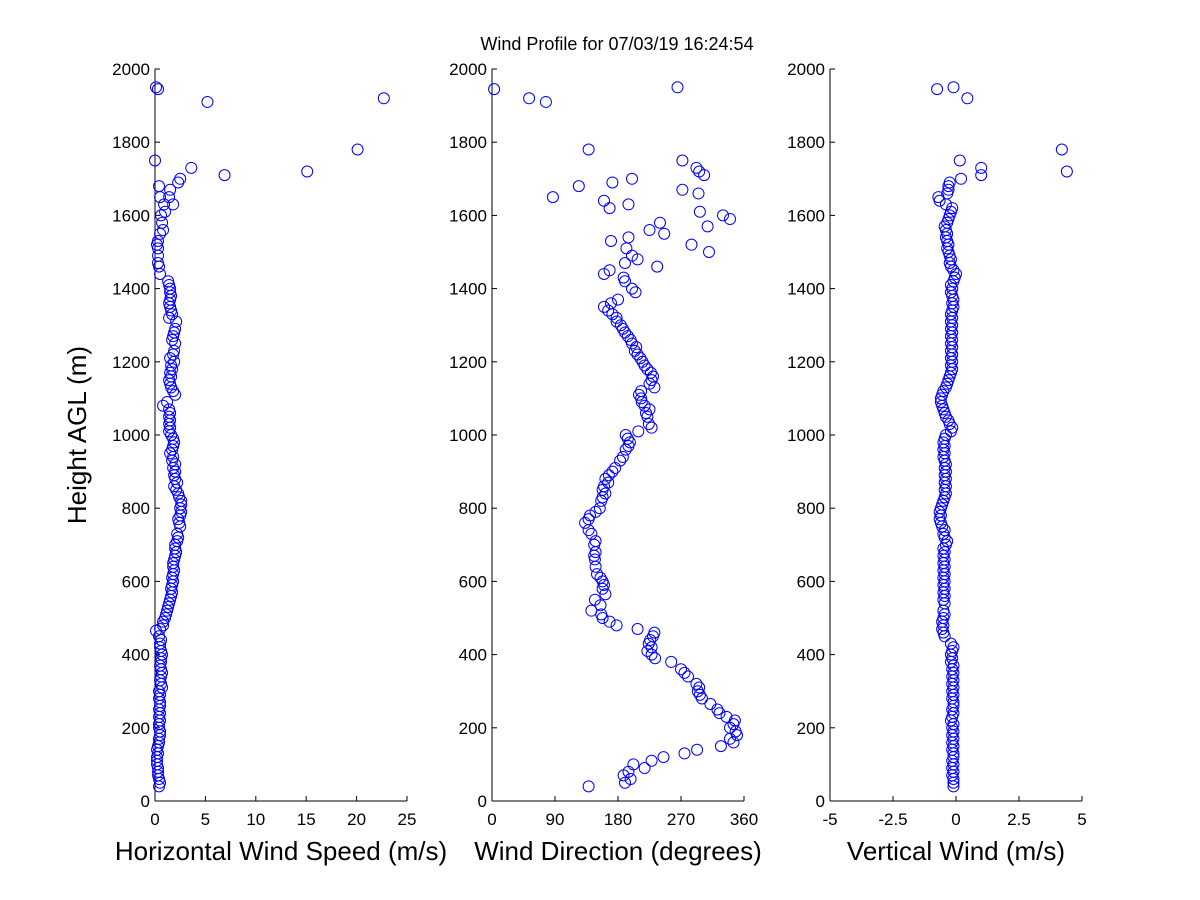 The height and width of the screenshot is (900, 1200). What do you see at coordinates (555, 819) in the screenshot?
I see `x-tick-label: 90` at bounding box center [555, 819].